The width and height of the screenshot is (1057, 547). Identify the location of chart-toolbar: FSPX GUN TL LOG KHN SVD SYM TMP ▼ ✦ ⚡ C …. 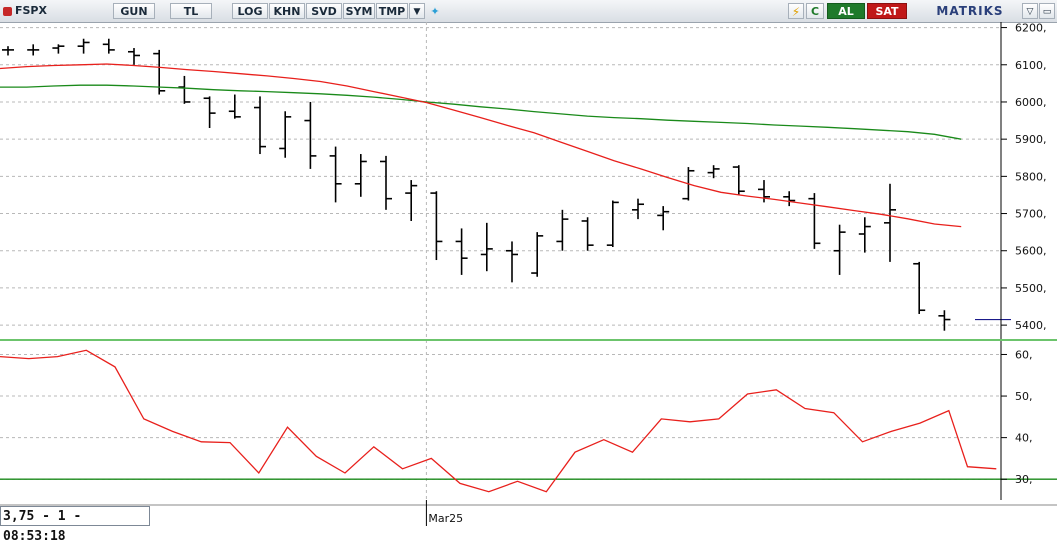
(528, 11).